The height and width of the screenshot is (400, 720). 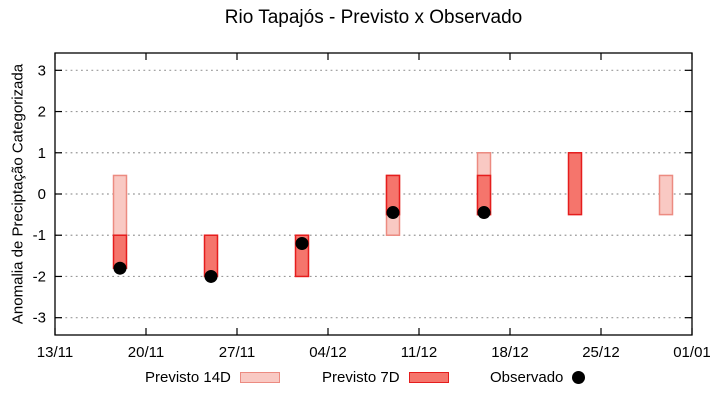 I want to click on x-tick-label: 25/12, so click(x=601, y=352).